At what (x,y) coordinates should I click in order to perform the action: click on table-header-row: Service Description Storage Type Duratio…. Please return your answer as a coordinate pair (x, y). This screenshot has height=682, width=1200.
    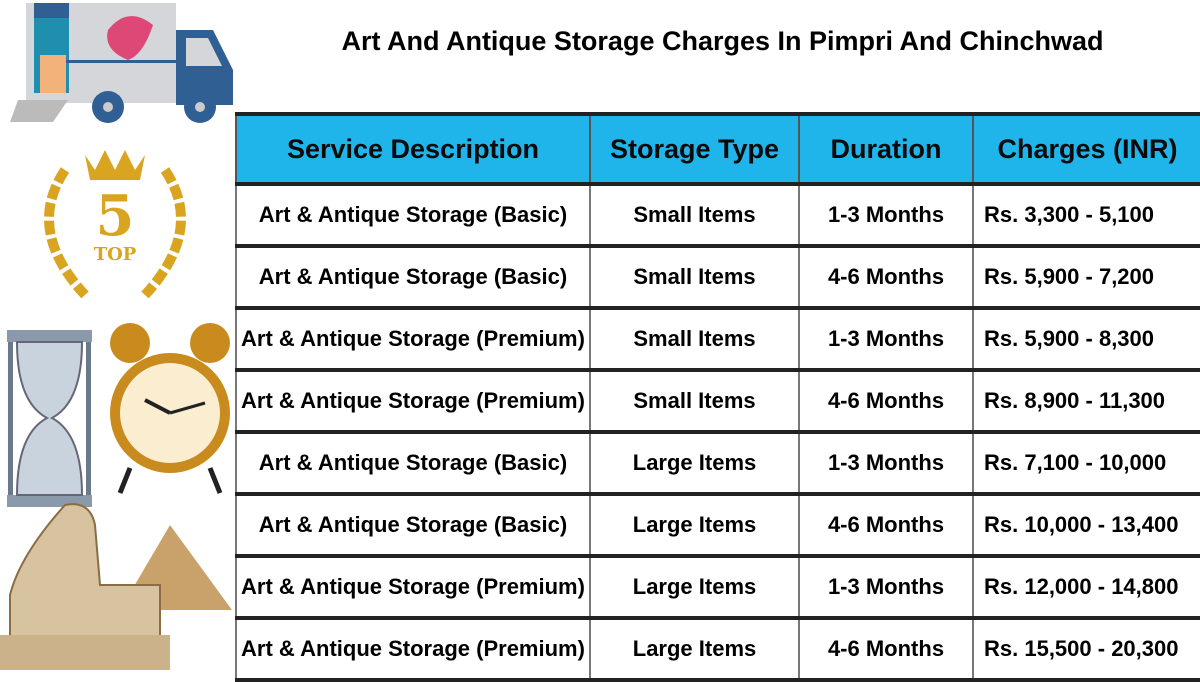
    Looking at the image, I should click on (717, 149).